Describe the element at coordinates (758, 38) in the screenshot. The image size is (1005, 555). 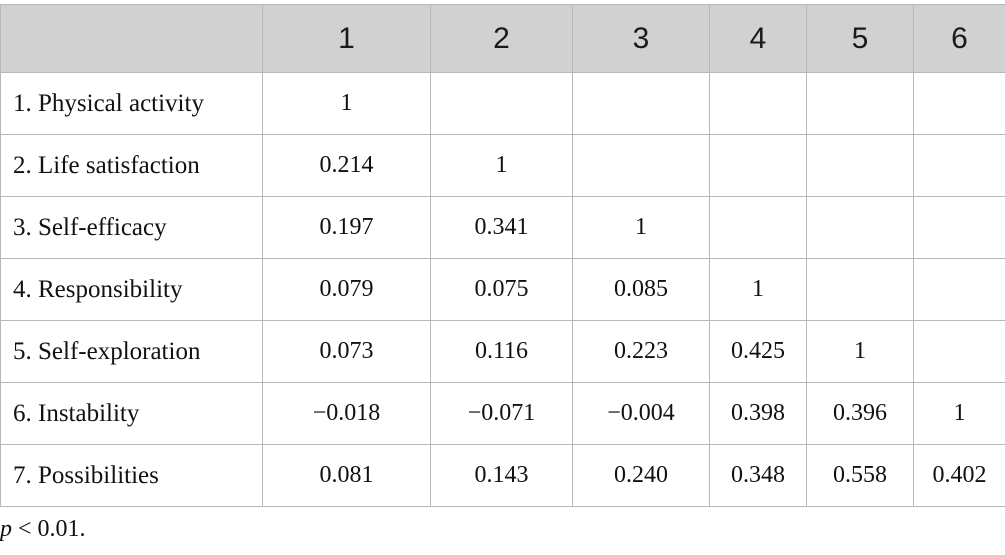
I see `header-cell-4: 4` at that location.